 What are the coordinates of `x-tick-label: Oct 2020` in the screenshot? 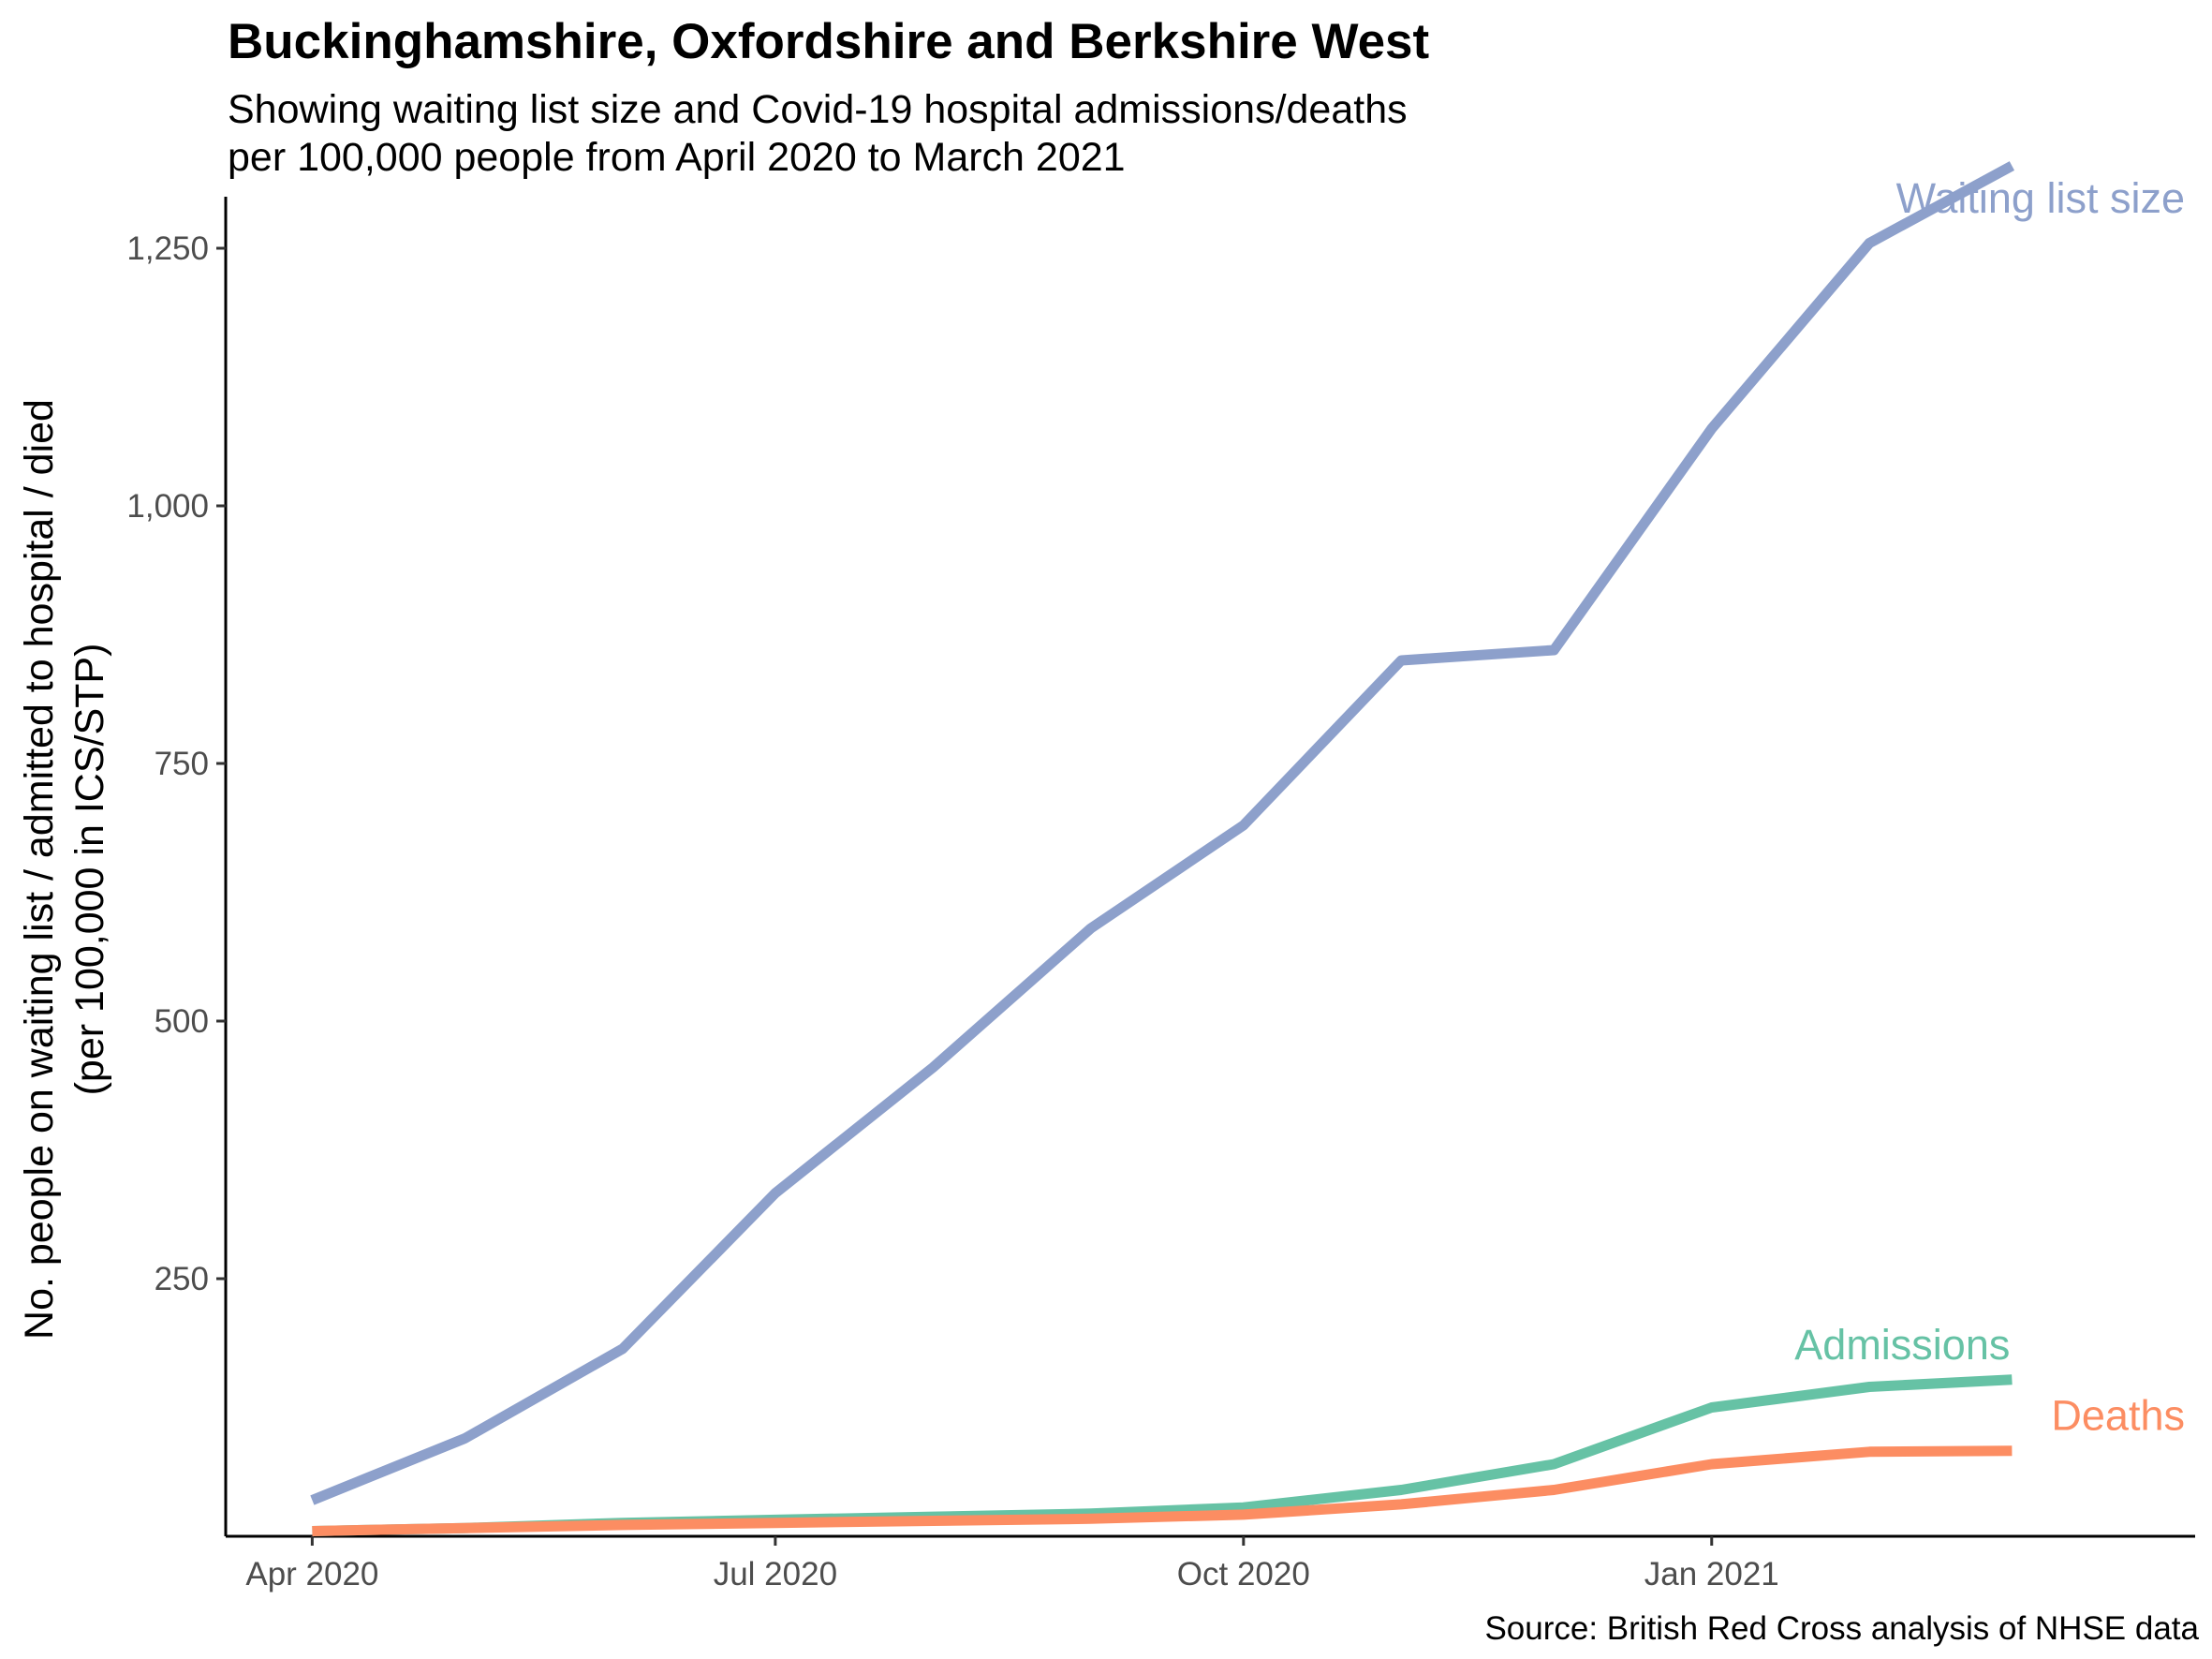 It's located at (1243, 1574).